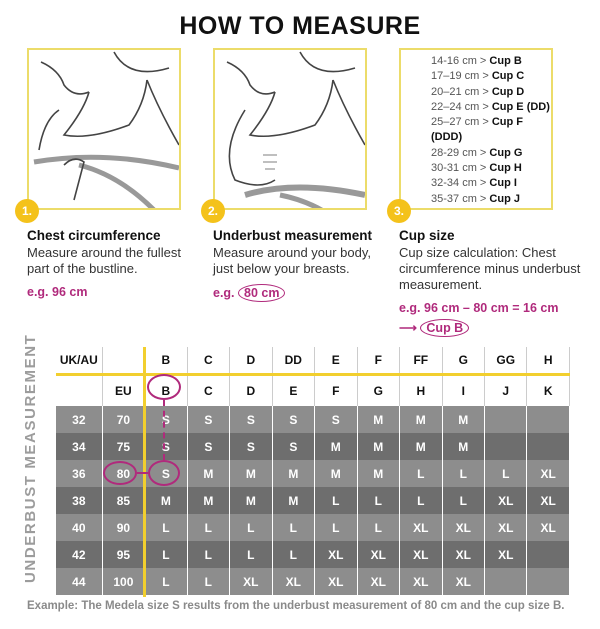 The width and height of the screenshot is (600, 629). I want to click on step-number-1: 1., so click(27, 211).